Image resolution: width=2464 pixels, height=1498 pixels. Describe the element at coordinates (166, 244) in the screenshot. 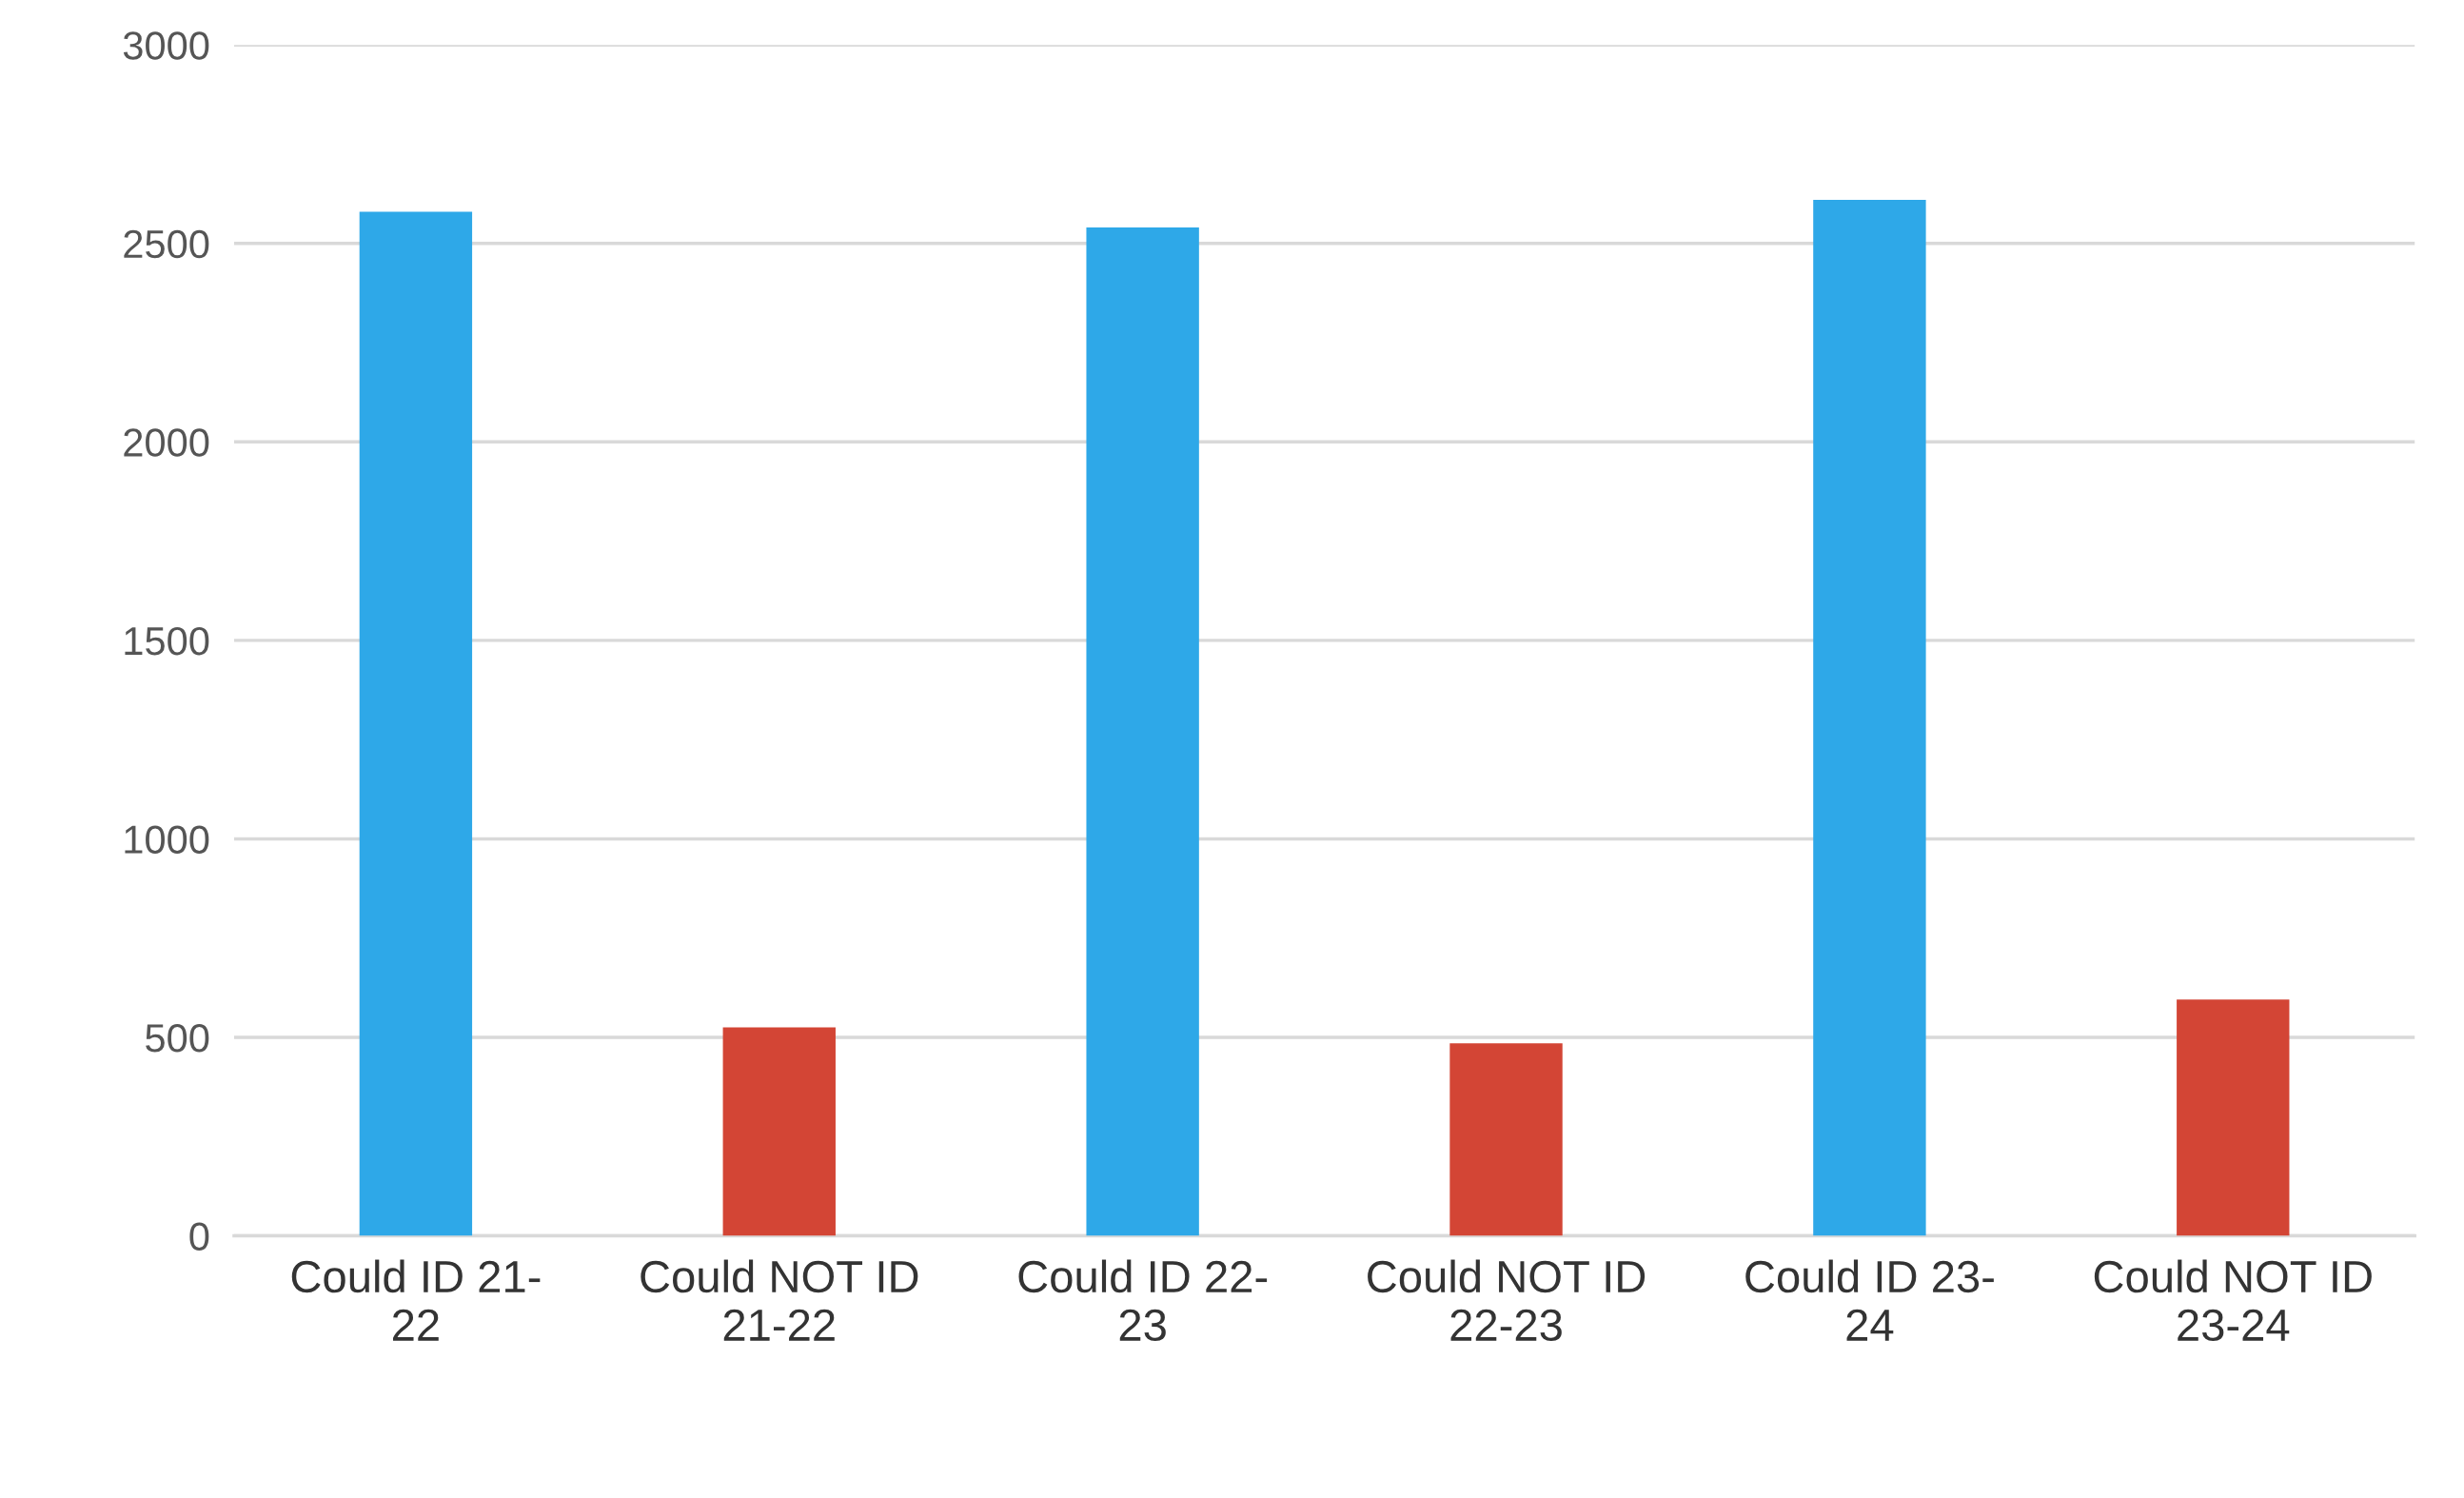

I see `y-tick-label: 2500` at that location.